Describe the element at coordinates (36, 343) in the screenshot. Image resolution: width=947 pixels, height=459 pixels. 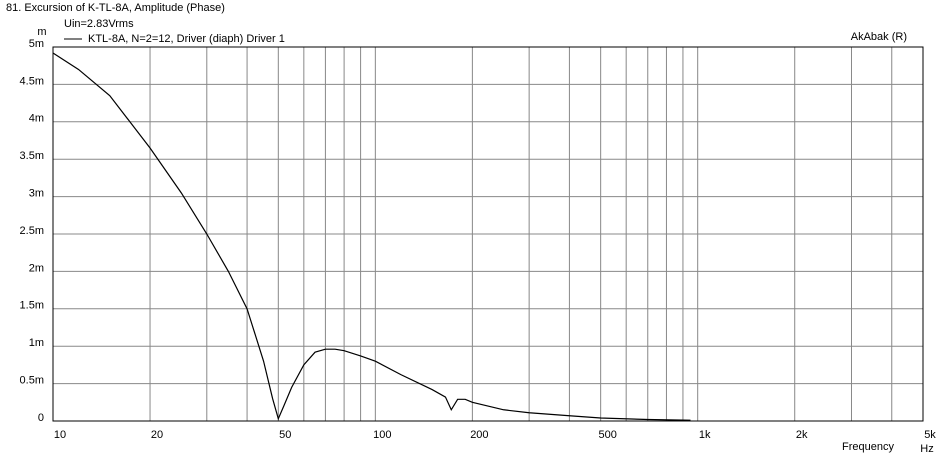
I see `y-tick-label: 1m` at that location.